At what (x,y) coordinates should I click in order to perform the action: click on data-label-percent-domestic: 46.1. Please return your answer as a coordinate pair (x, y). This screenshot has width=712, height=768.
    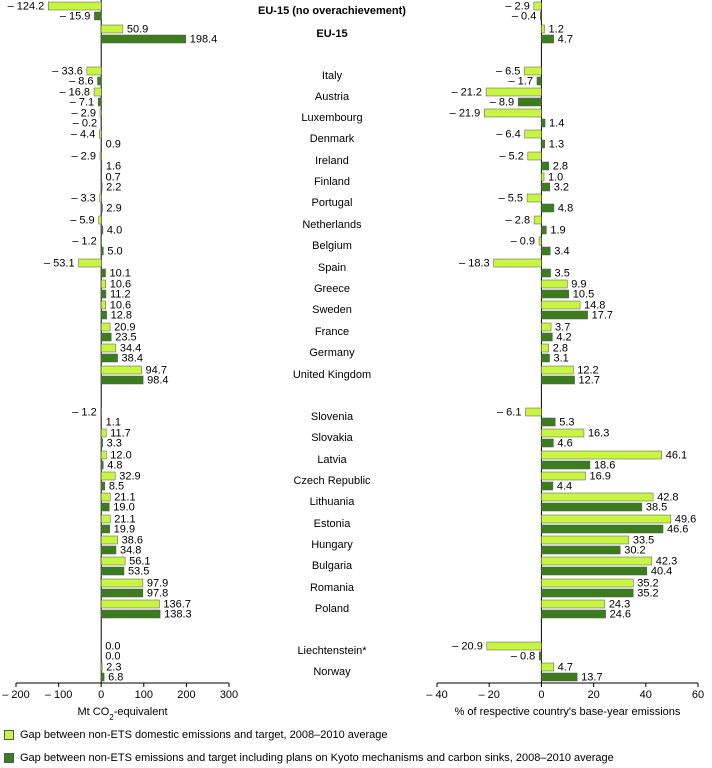
    Looking at the image, I should click on (676, 456).